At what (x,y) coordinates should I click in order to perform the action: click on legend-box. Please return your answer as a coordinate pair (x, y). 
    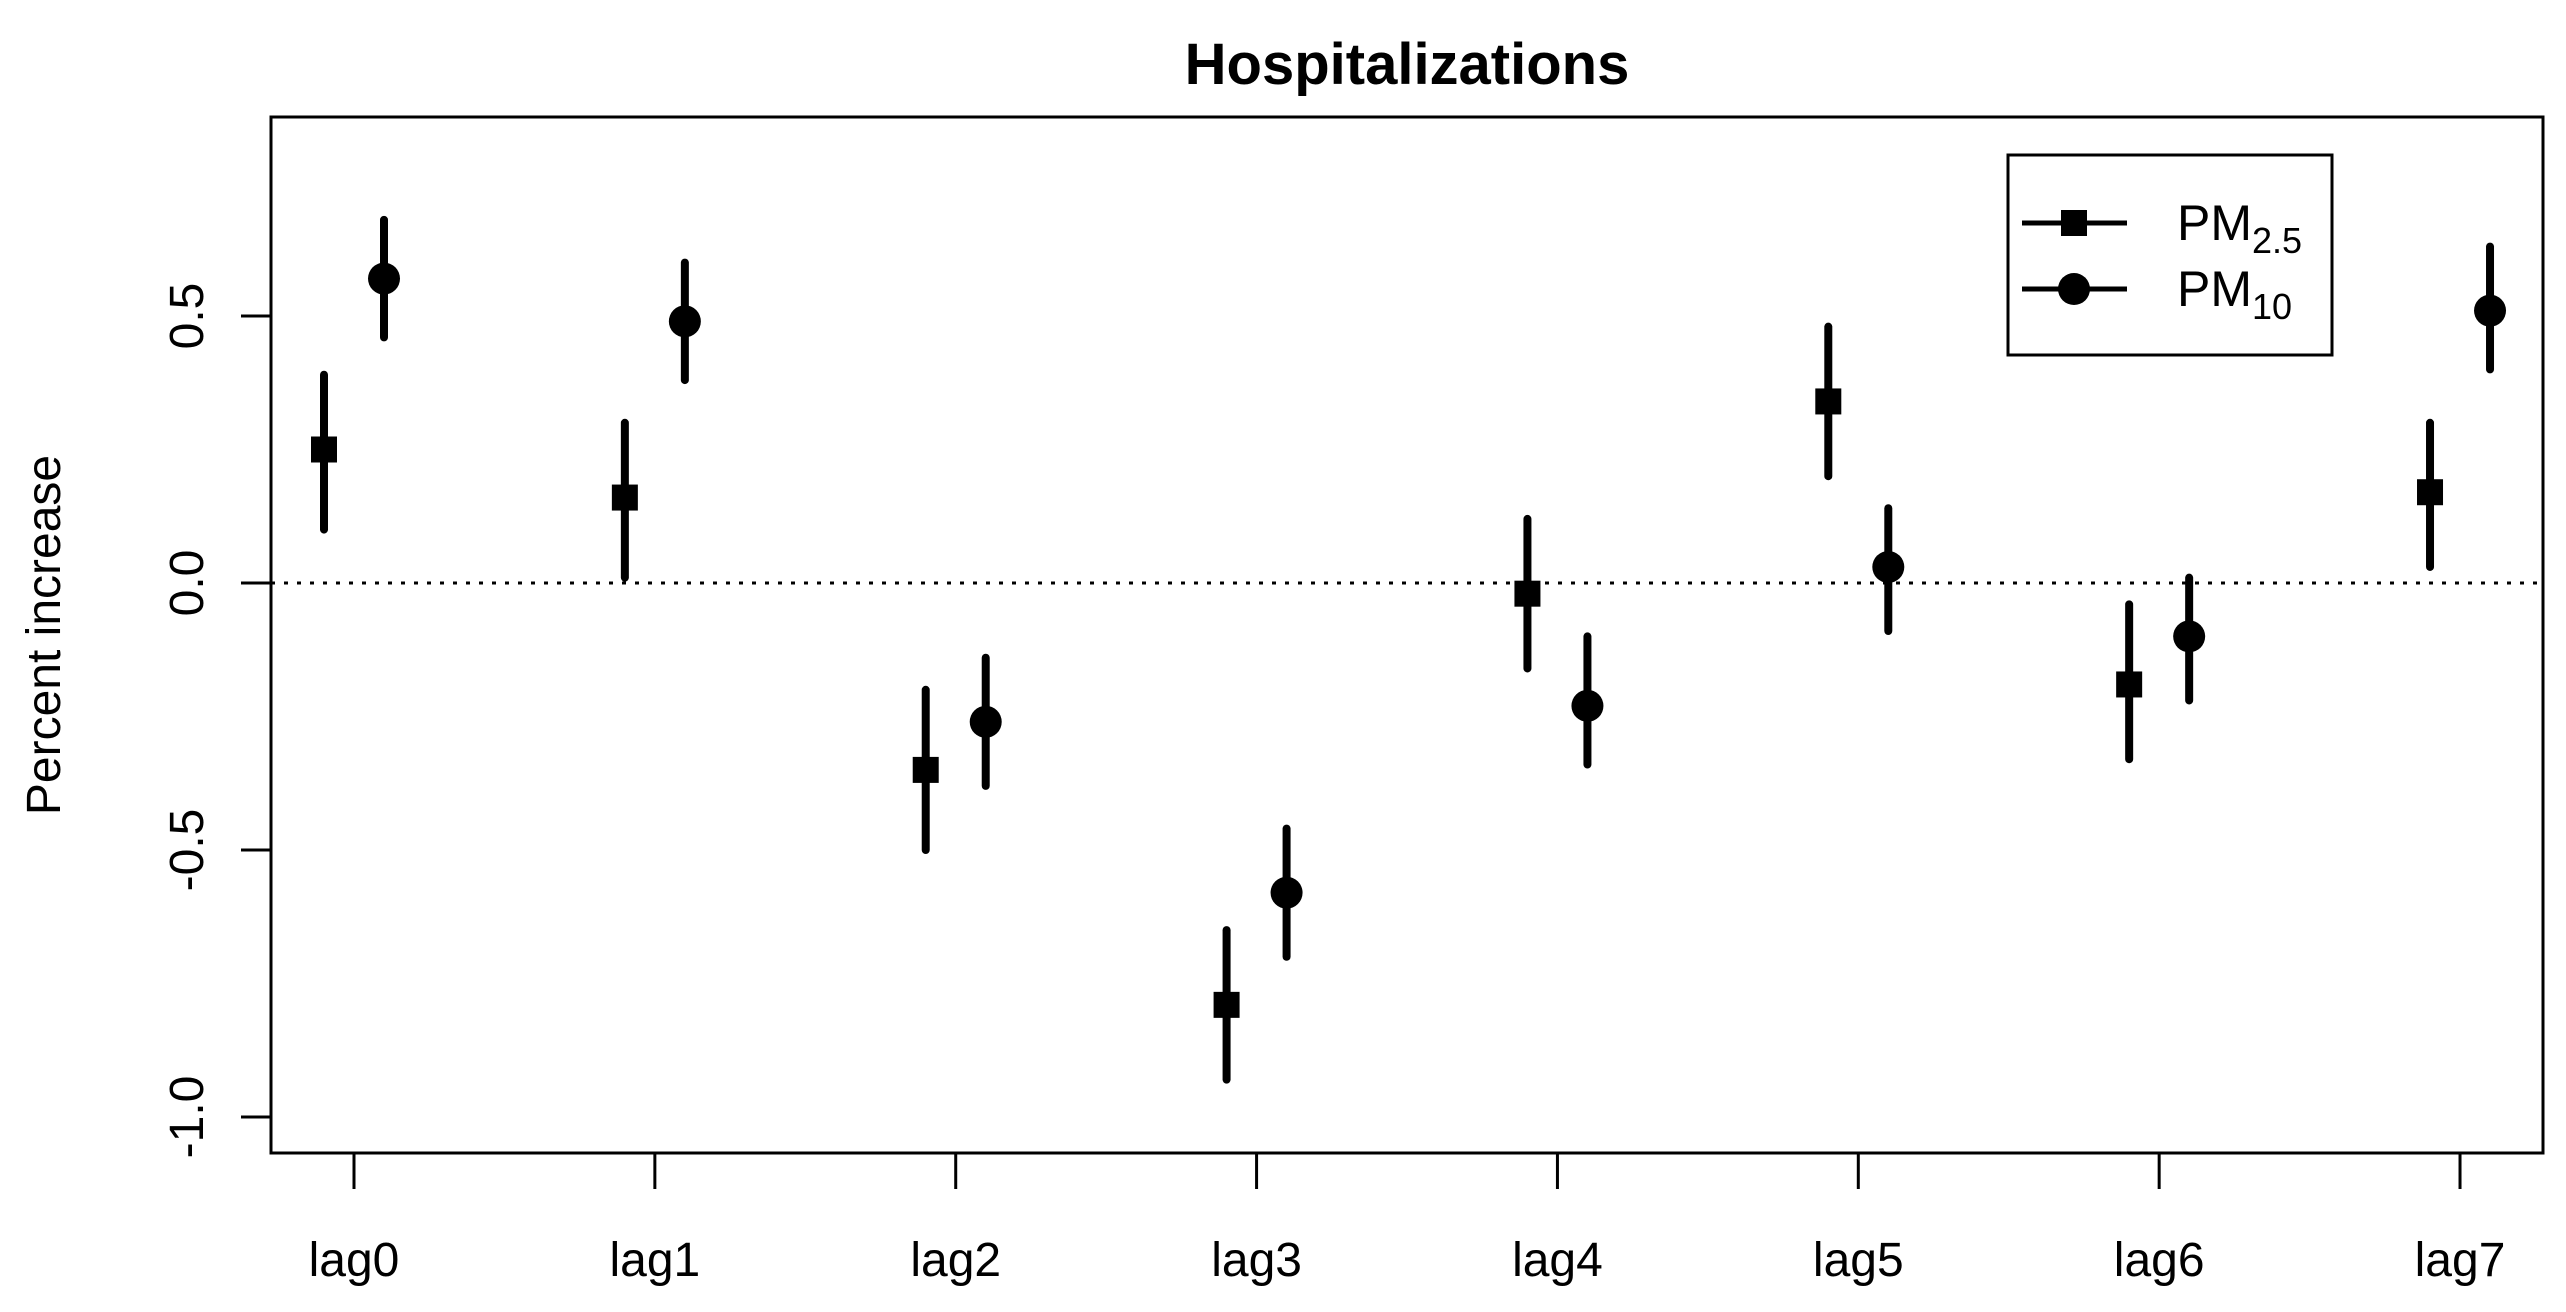
    Looking at the image, I should click on (2170, 255).